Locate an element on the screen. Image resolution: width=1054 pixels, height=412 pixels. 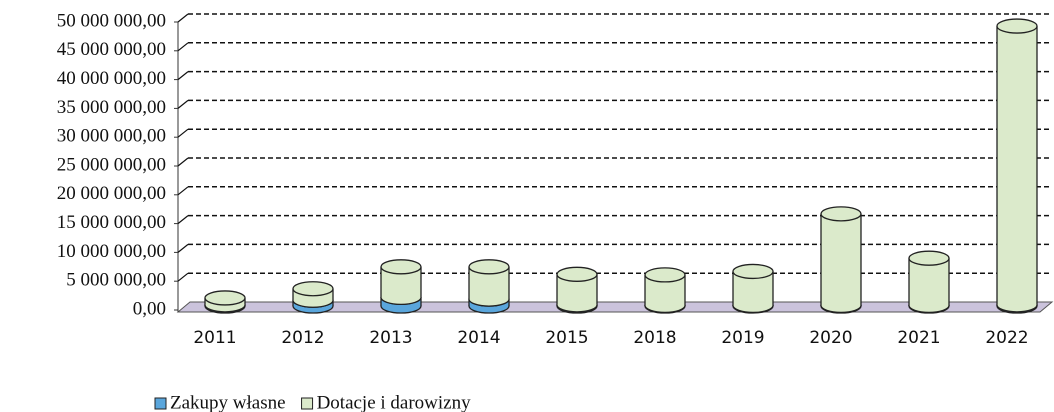
y-tick-label: 40 000 000,00 is located at coordinates (111, 78).